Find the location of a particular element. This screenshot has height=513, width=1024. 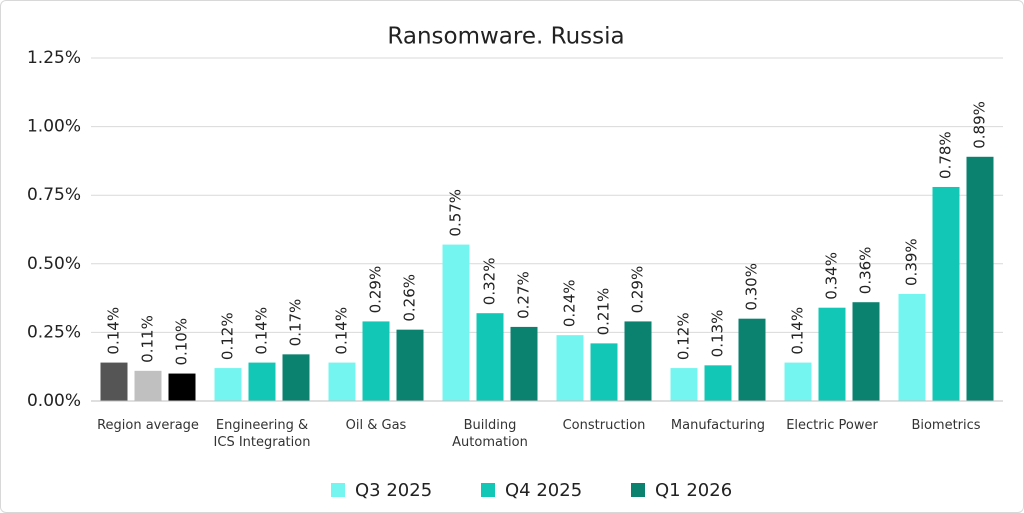

value-label: 0.36% is located at coordinates (866, 271).